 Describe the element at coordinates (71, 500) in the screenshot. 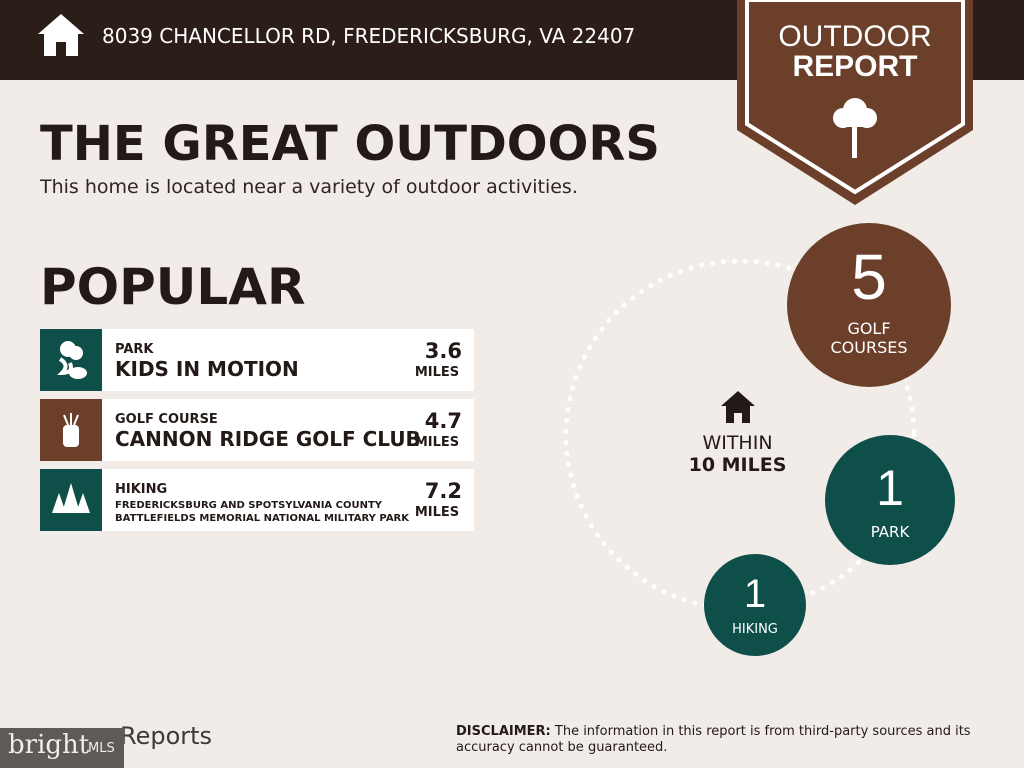

I see `pine-trees-icon` at that location.